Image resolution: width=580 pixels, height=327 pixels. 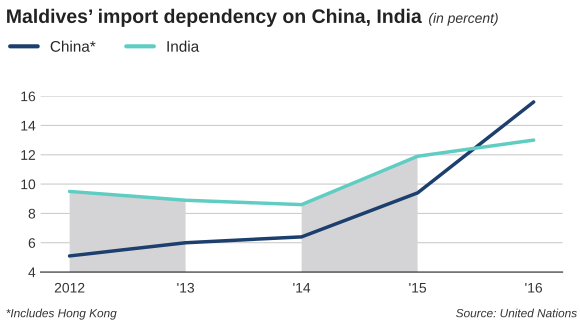 What do you see at coordinates (32, 273) in the screenshot?
I see `y-tick-label: 4` at bounding box center [32, 273].